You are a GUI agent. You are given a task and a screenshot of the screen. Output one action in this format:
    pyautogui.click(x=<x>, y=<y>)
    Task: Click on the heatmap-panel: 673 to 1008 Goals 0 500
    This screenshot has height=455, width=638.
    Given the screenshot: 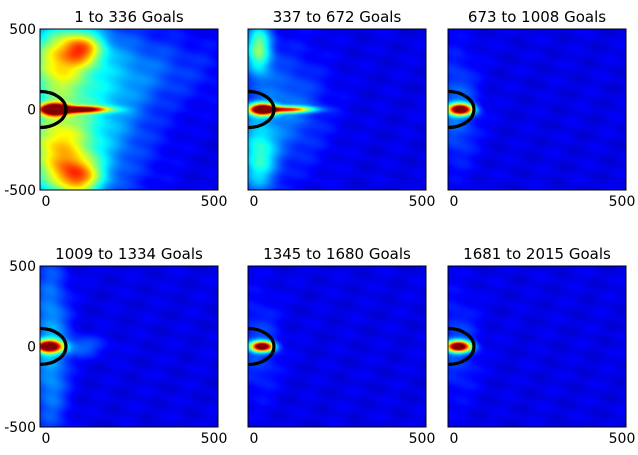 What is the action you would take?
    pyautogui.click(x=541, y=109)
    